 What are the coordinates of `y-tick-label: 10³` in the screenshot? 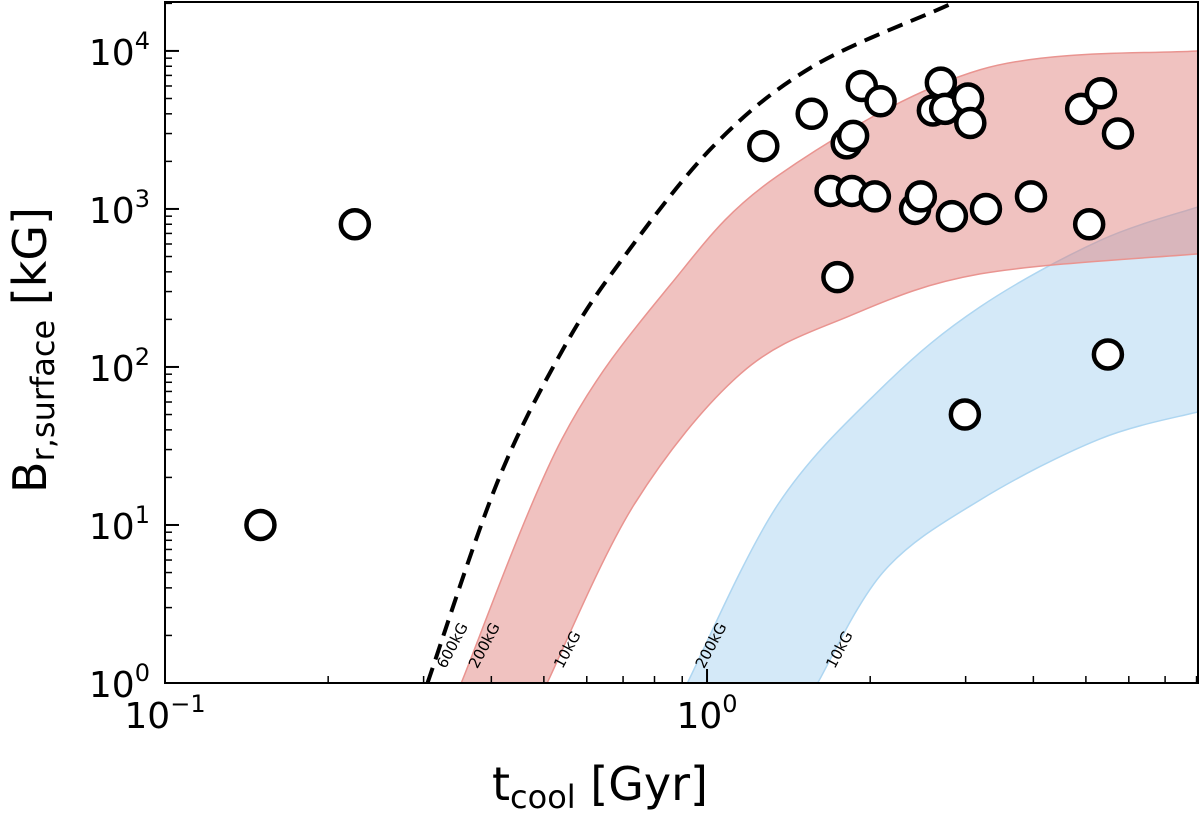 It's located at (119, 208).